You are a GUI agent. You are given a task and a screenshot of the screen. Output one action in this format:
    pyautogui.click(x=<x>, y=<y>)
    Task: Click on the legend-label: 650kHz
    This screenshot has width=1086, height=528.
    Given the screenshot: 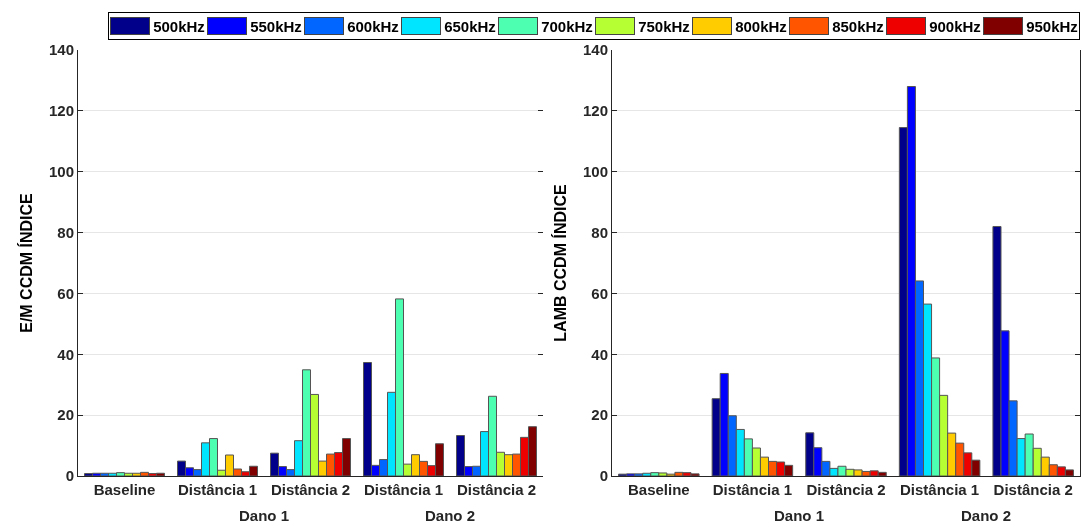 What is the action you would take?
    pyautogui.click(x=470, y=26)
    